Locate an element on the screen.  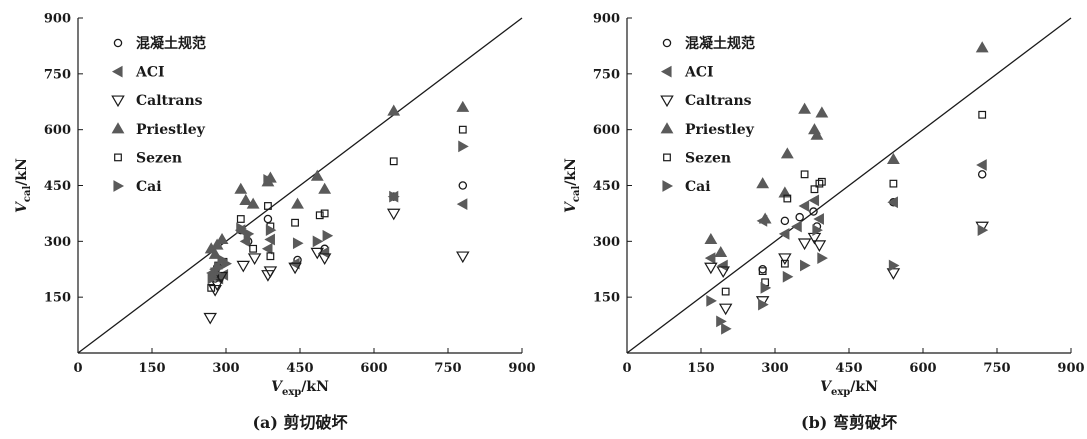
panel-caption: (b) 弯剪破坏 is located at coordinates (849, 422).